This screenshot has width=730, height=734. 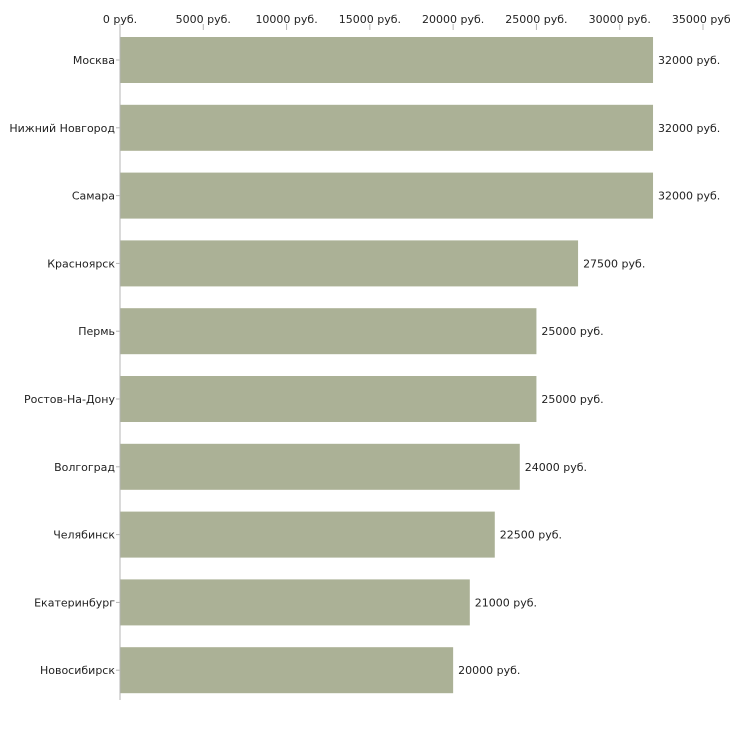 I want to click on category-label: Москва, so click(x=94, y=60).